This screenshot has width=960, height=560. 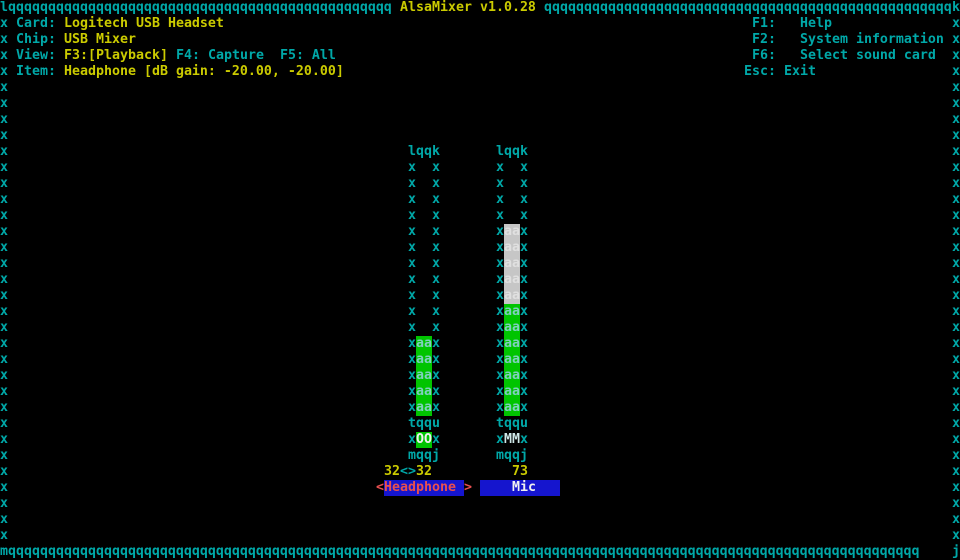 What do you see at coordinates (424, 455) in the screenshot?
I see `headphone-bar-bottom: mqqj` at bounding box center [424, 455].